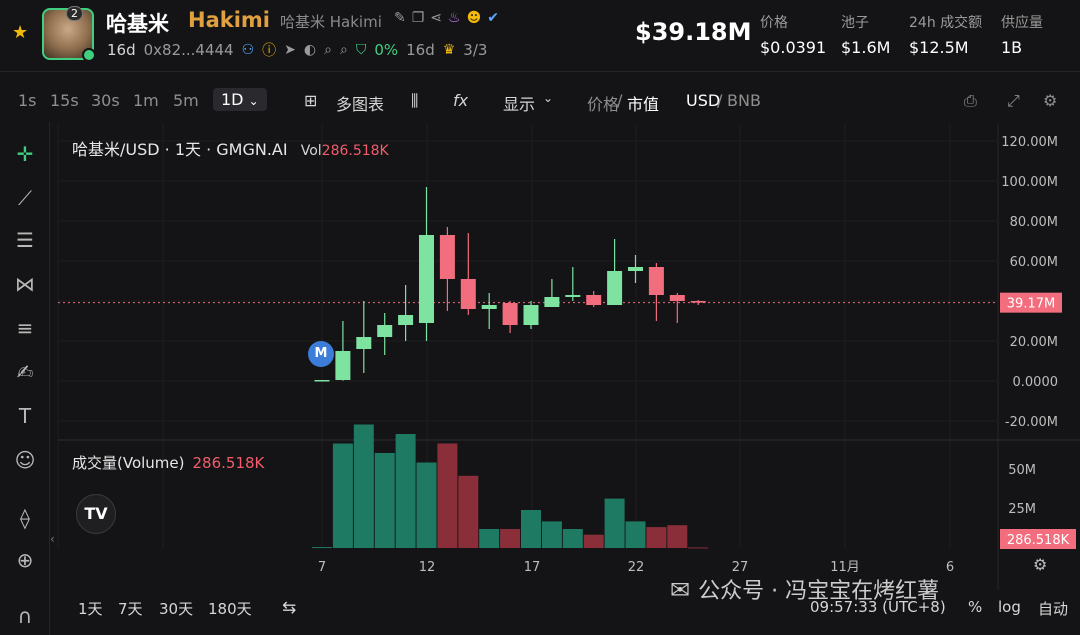 The height and width of the screenshot is (635, 1080). Describe the element at coordinates (25, 560) in the screenshot. I see `zoom-in-icon: ⊕` at that location.